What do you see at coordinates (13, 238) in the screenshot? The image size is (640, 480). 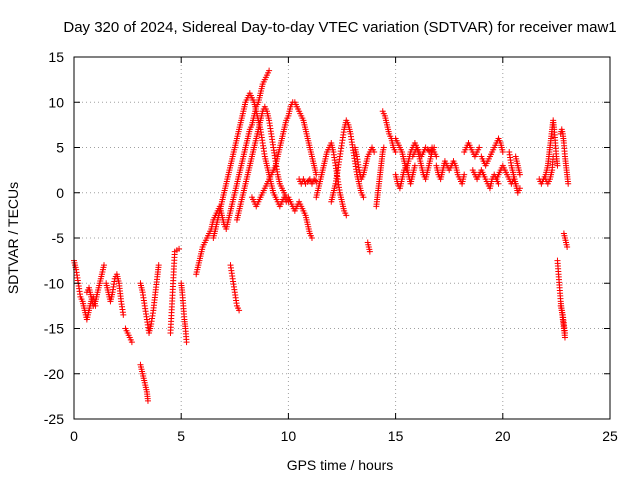 I see `y-axis-label: SDTVAR / TECUs` at bounding box center [13, 238].